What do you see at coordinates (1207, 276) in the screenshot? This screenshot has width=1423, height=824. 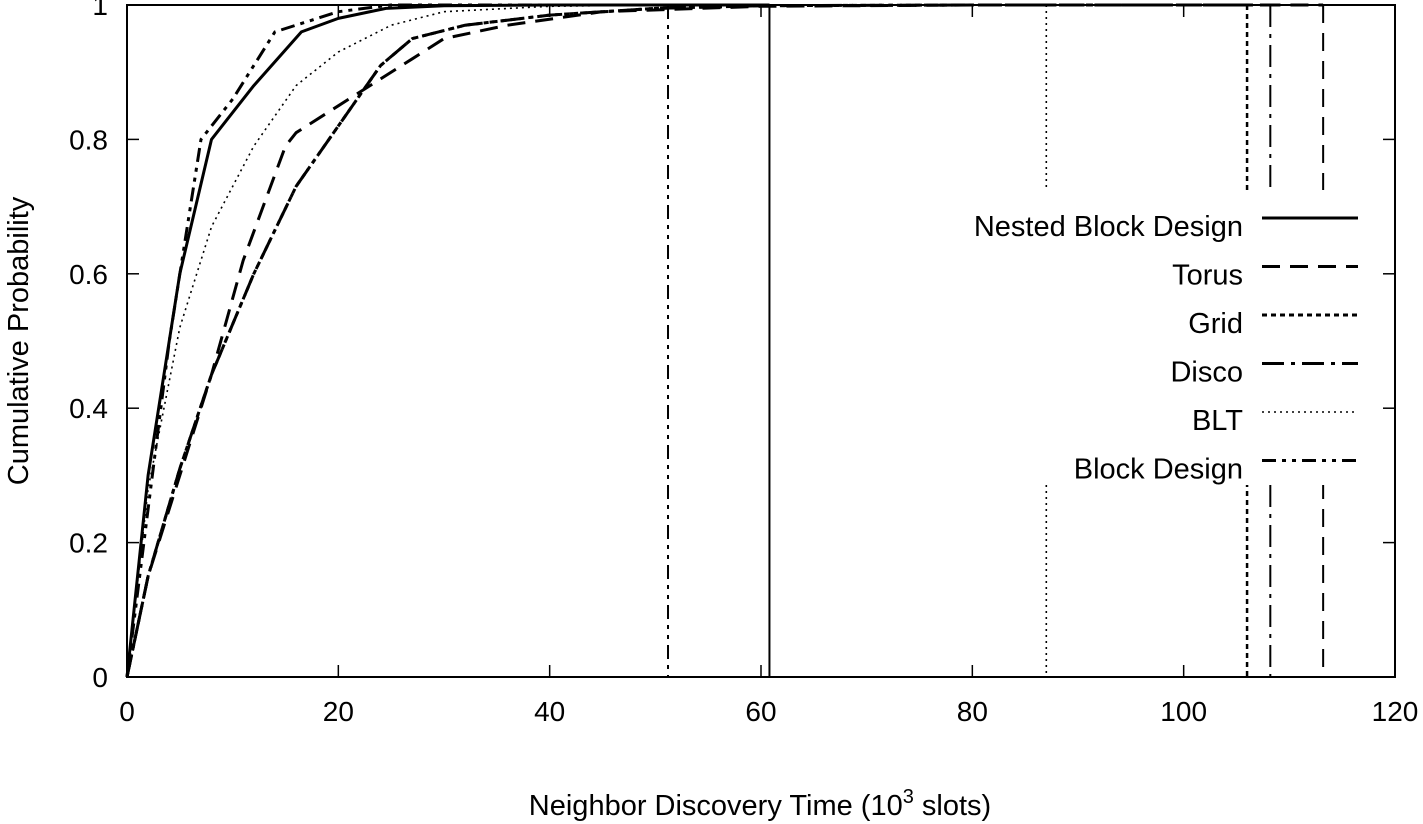 I see `legend-label: Torus` at bounding box center [1207, 276].